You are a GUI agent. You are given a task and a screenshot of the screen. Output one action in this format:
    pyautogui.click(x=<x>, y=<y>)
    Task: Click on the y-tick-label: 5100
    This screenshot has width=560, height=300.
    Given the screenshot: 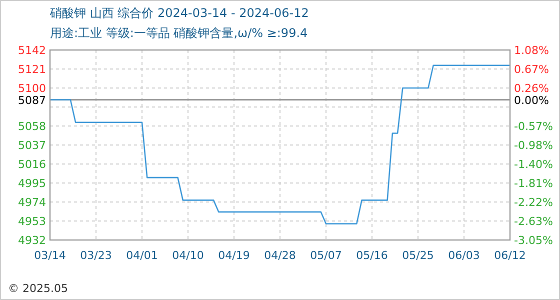 What is the action you would take?
    pyautogui.click(x=32, y=88)
    